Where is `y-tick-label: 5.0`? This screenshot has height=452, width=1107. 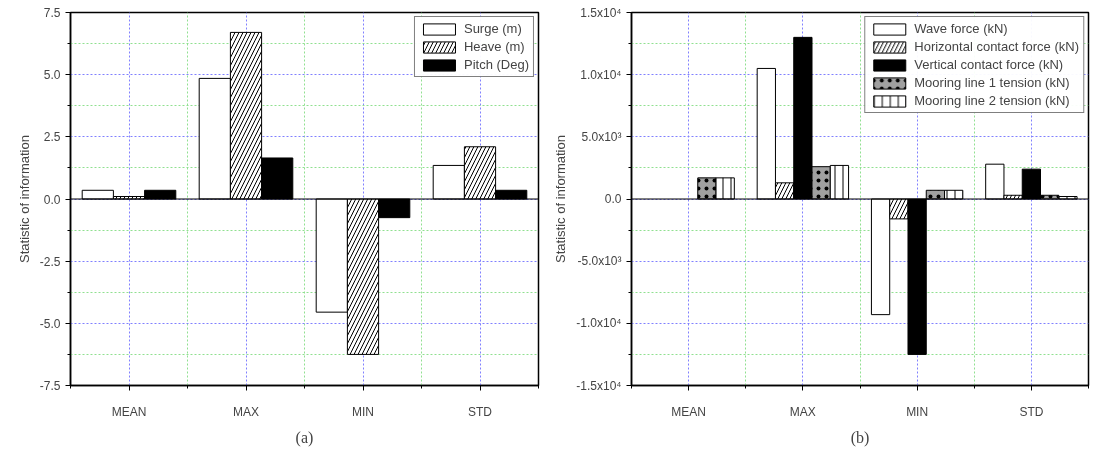 y-tick-label: 5.0 is located at coordinates (52, 75).